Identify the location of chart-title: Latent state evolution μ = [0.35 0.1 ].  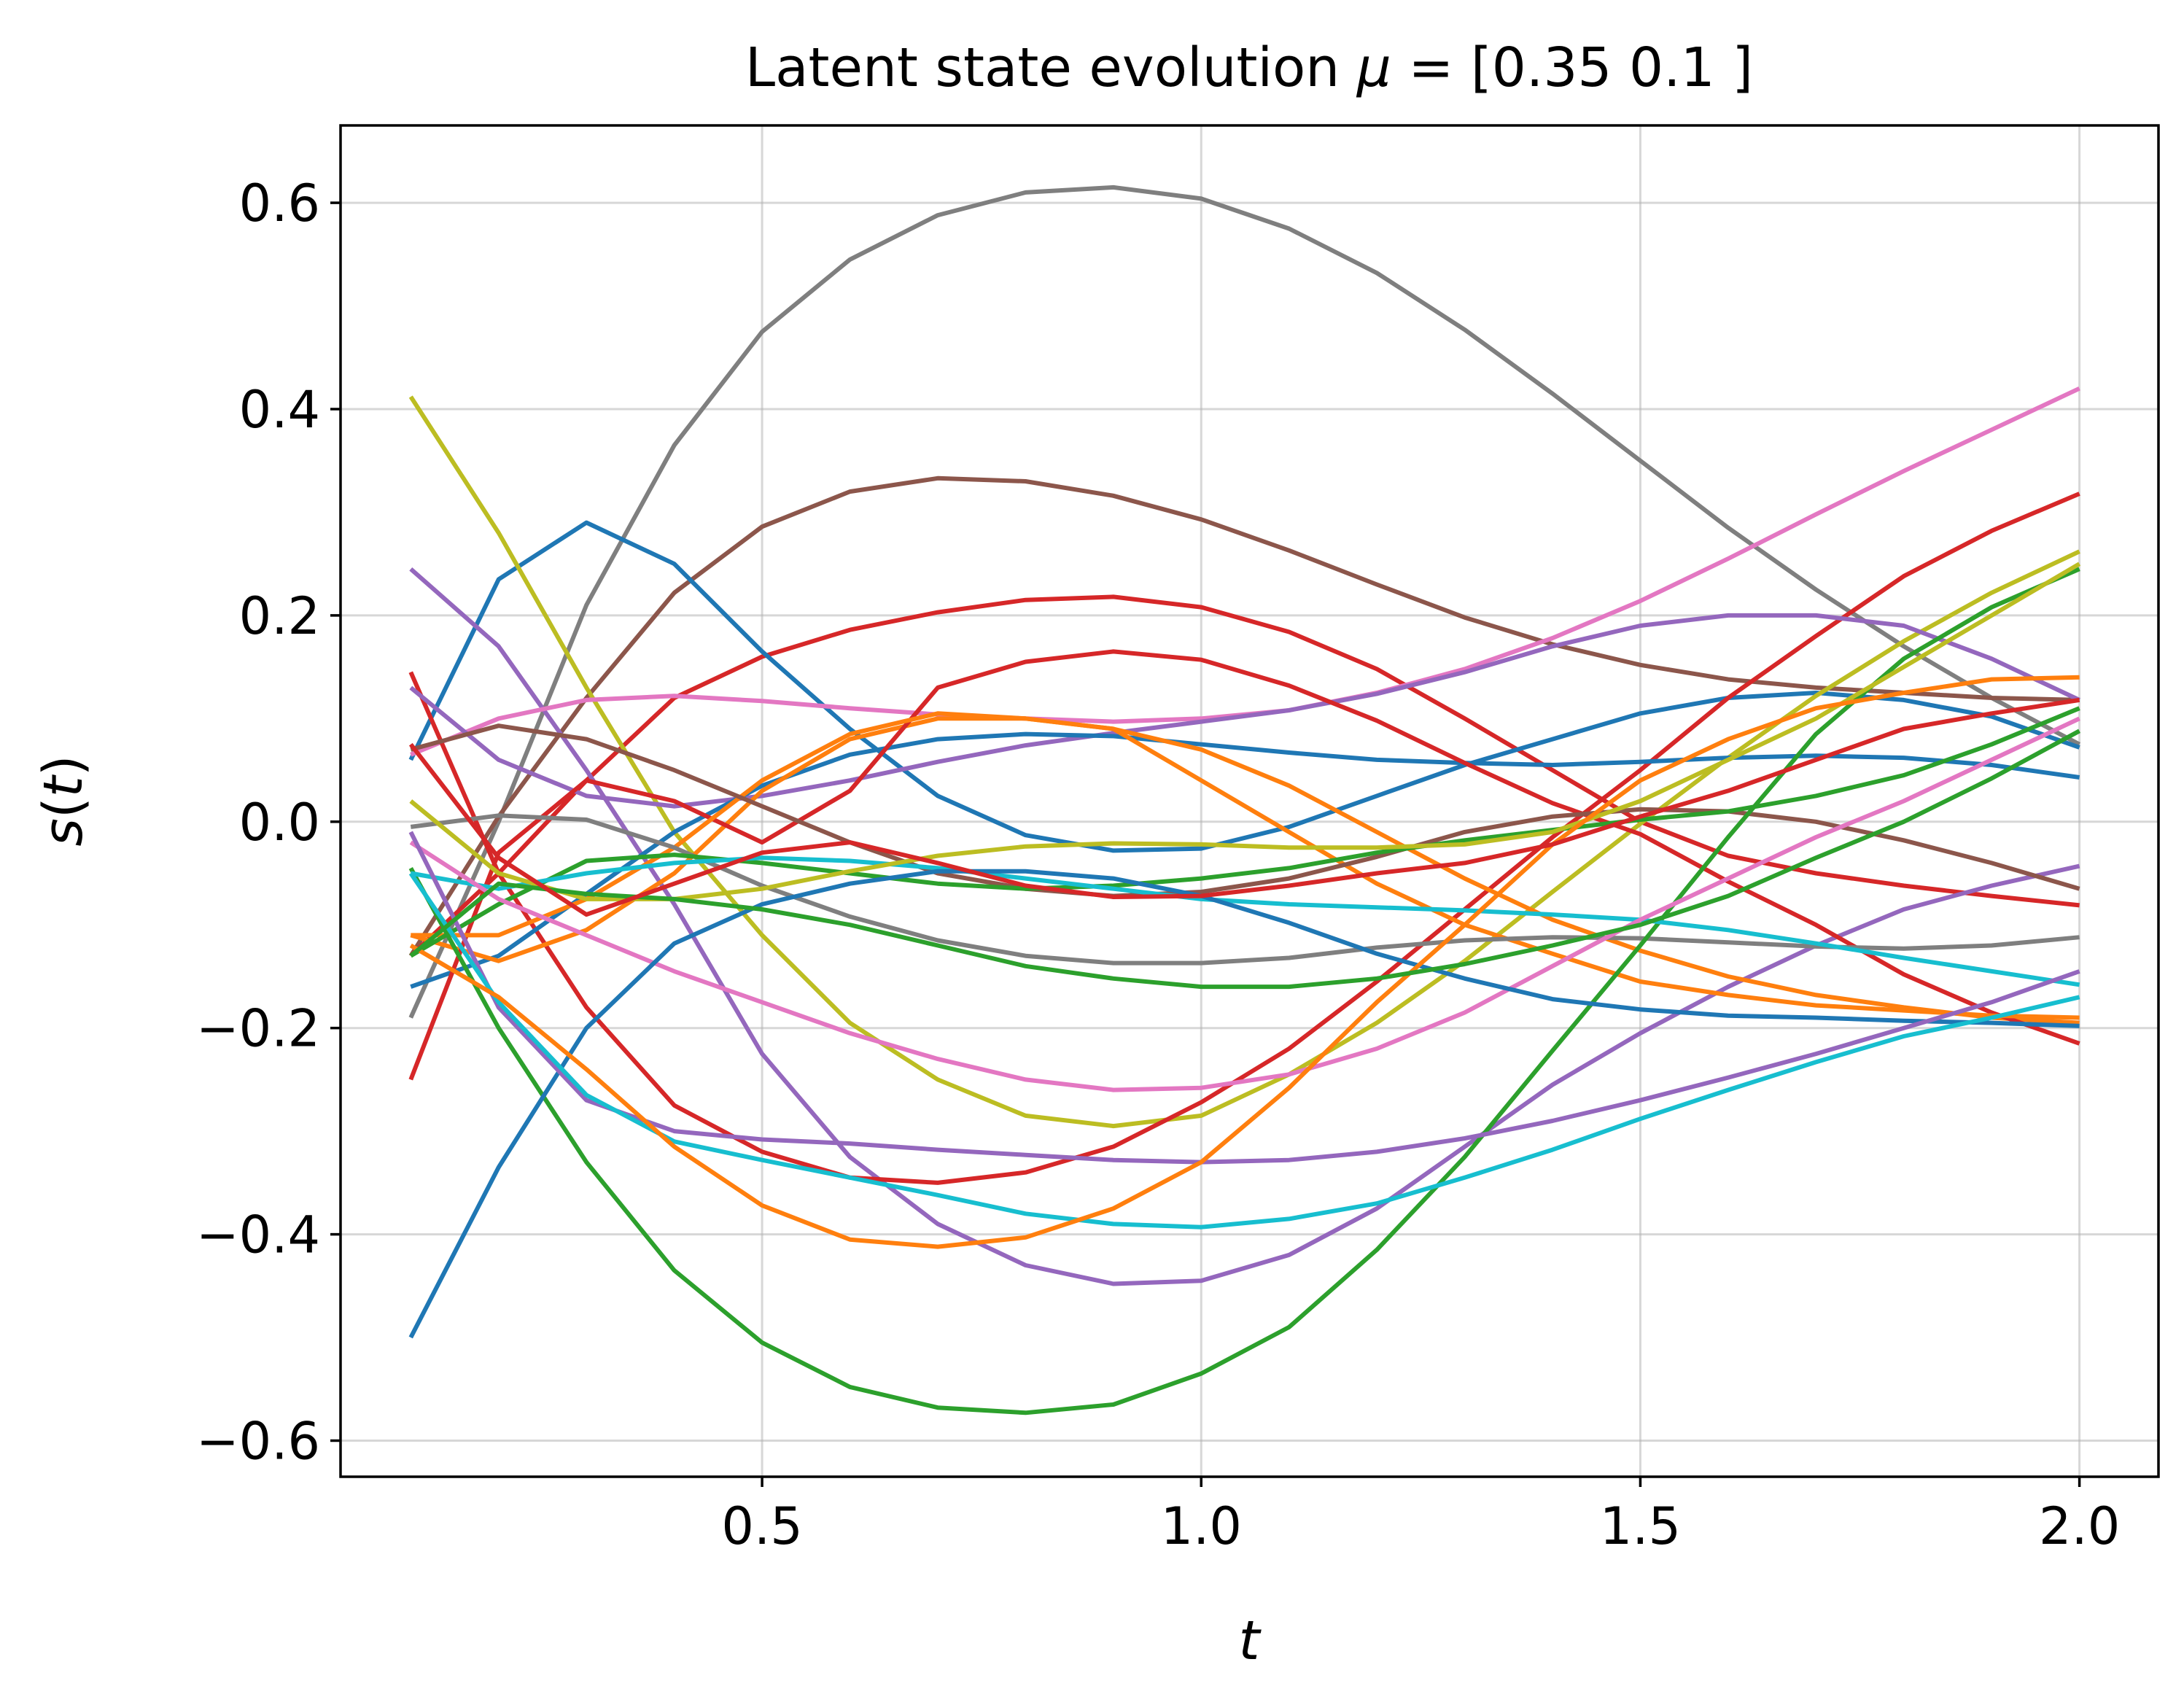
(1249, 67).